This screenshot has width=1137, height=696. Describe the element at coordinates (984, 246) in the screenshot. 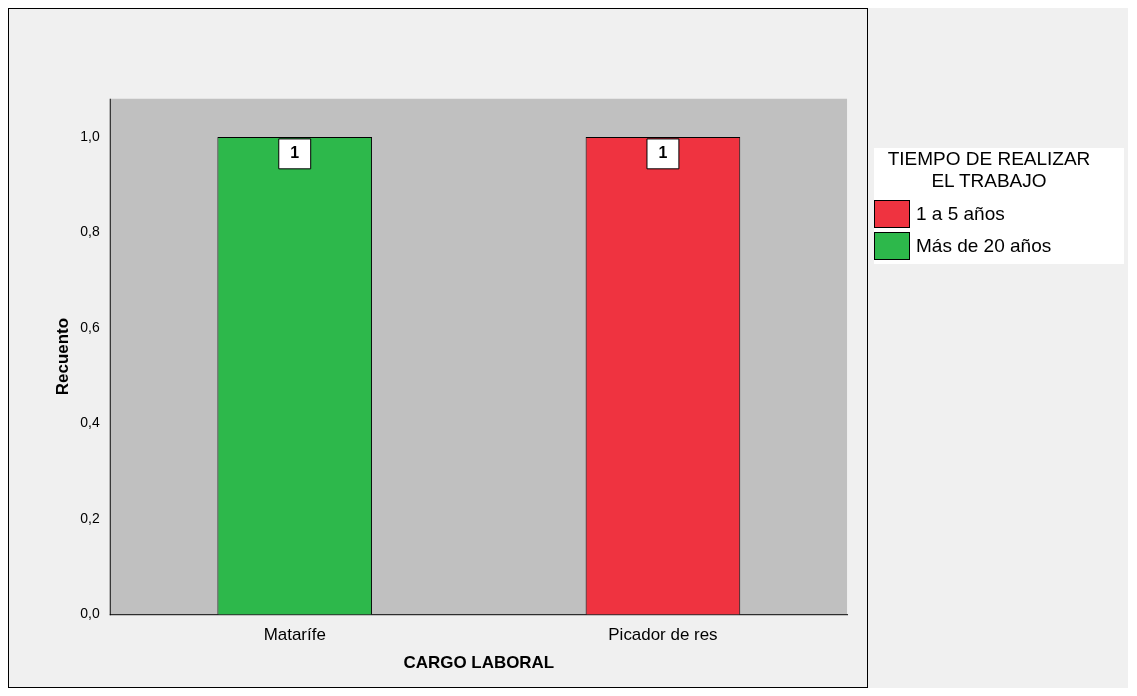

I see `legend-label: Más de 20 años` at that location.